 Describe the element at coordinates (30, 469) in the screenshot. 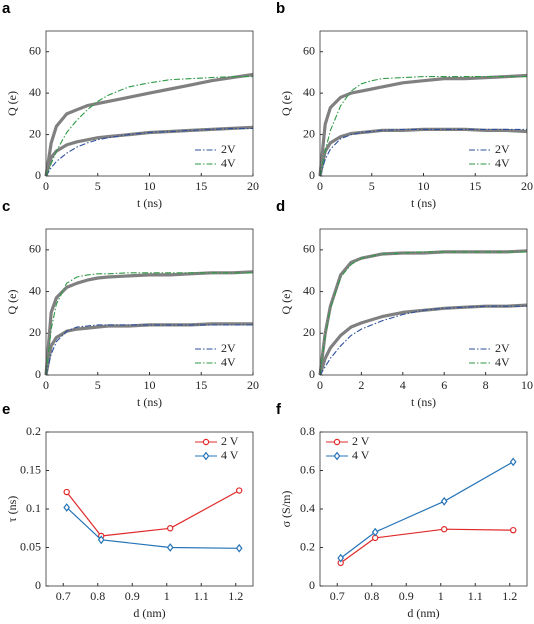

I see `y-tick-label: 0.15` at that location.